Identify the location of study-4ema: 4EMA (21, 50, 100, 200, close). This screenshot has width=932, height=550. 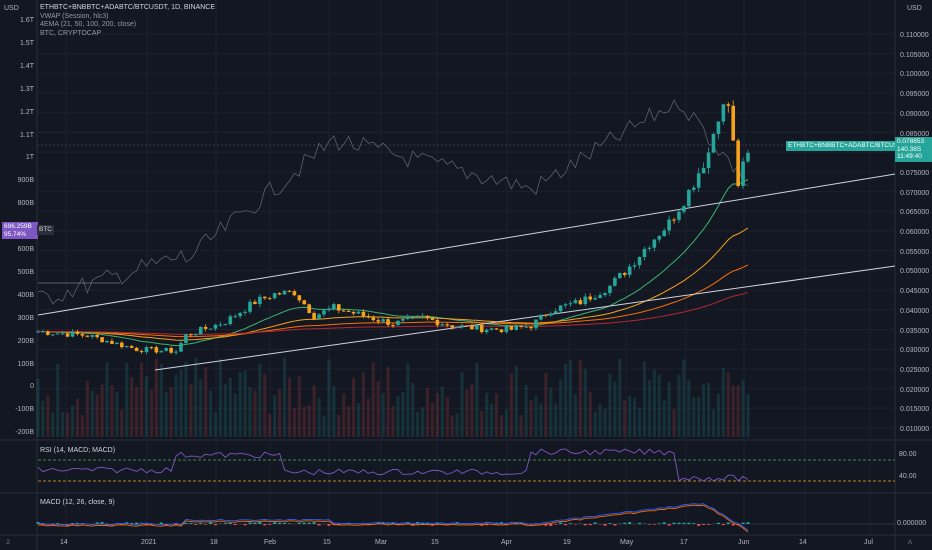
(88, 24).